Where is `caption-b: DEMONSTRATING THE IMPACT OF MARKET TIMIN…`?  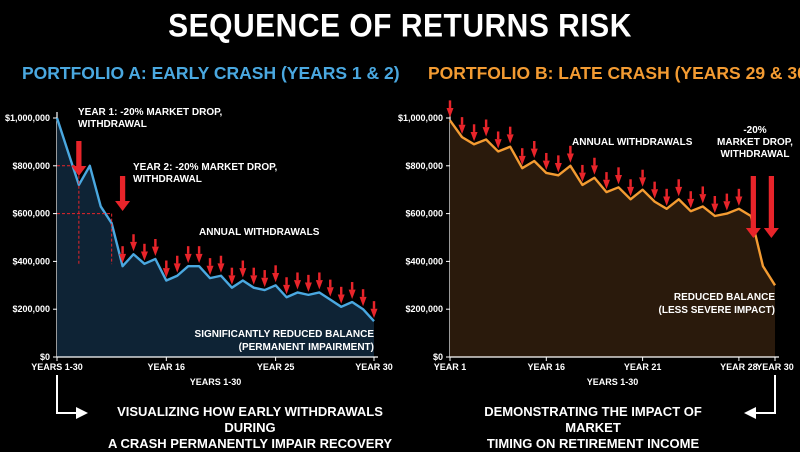 caption-b: DEMONSTRATING THE IMPACT OF MARKET TIMIN… is located at coordinates (593, 428).